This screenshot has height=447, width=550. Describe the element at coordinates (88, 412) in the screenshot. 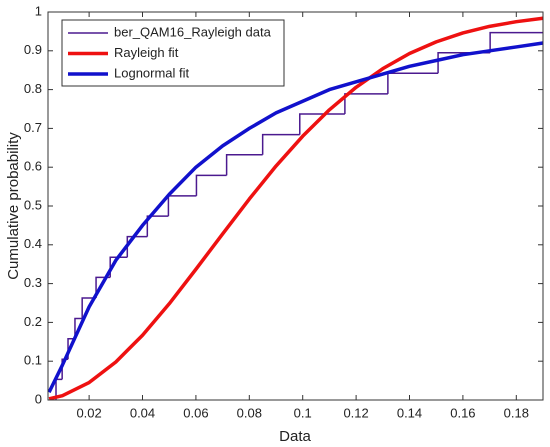

I see `x-tick-label: 0.02` at that location.